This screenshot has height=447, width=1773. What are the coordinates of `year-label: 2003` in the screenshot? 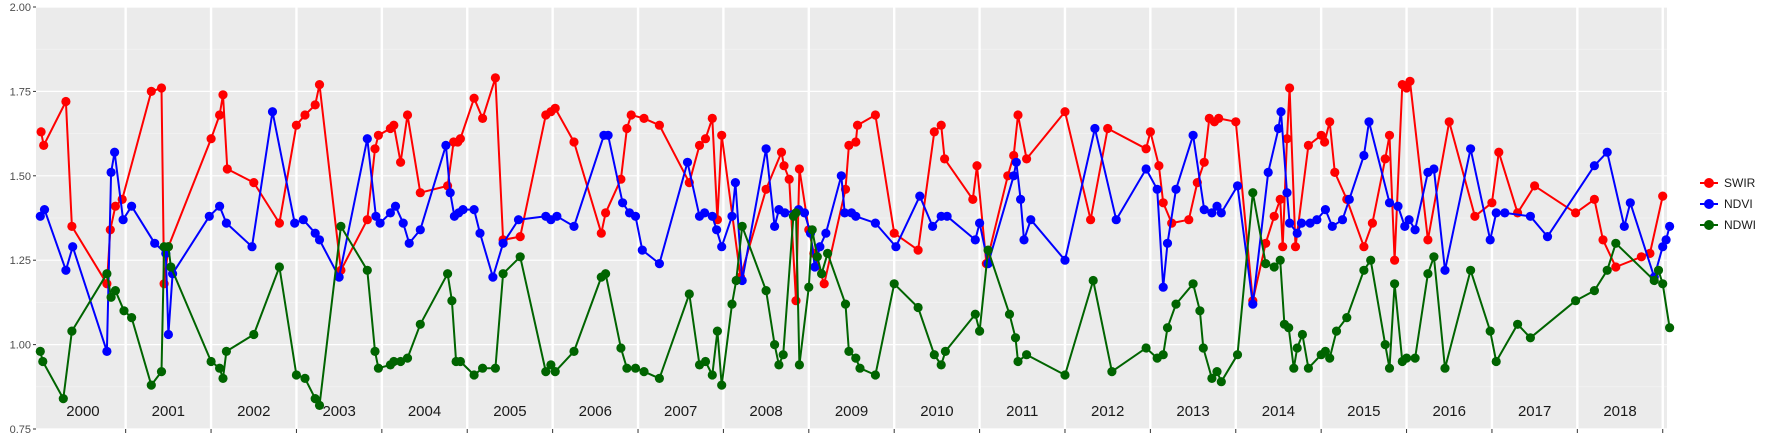 It's located at (338, 411).